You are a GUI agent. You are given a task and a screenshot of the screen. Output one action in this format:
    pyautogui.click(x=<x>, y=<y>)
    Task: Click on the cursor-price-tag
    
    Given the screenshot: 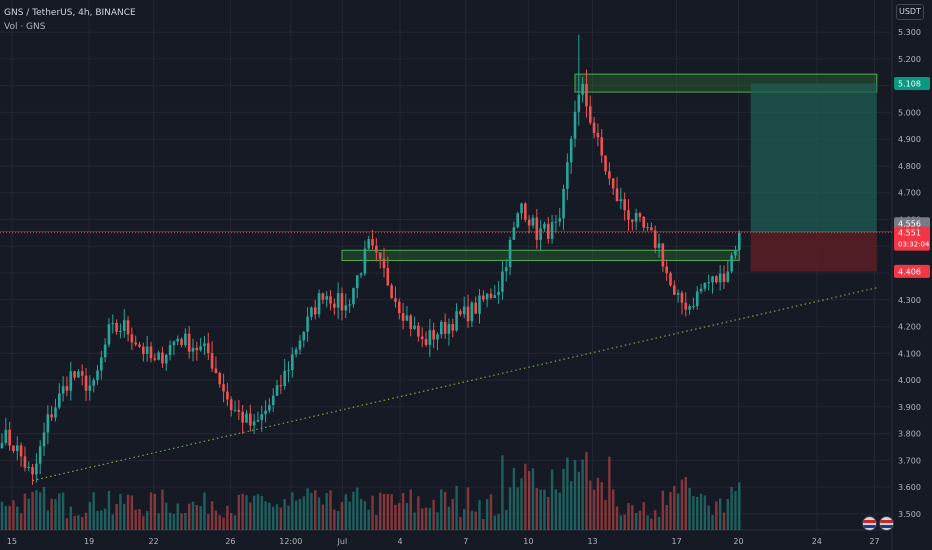 What is the action you would take?
    pyautogui.click(x=912, y=223)
    